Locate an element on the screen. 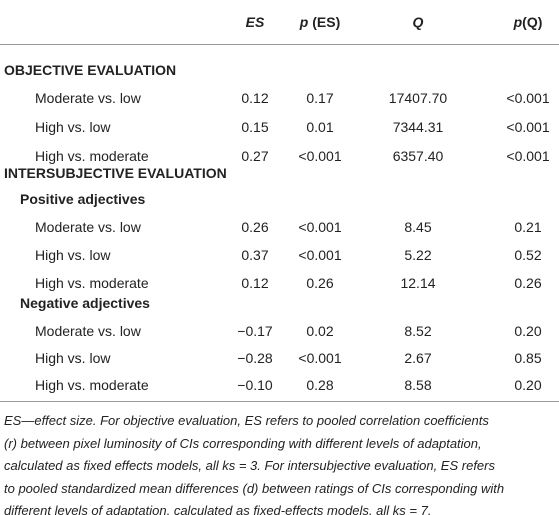  cell: 12.14 is located at coordinates (418, 283).